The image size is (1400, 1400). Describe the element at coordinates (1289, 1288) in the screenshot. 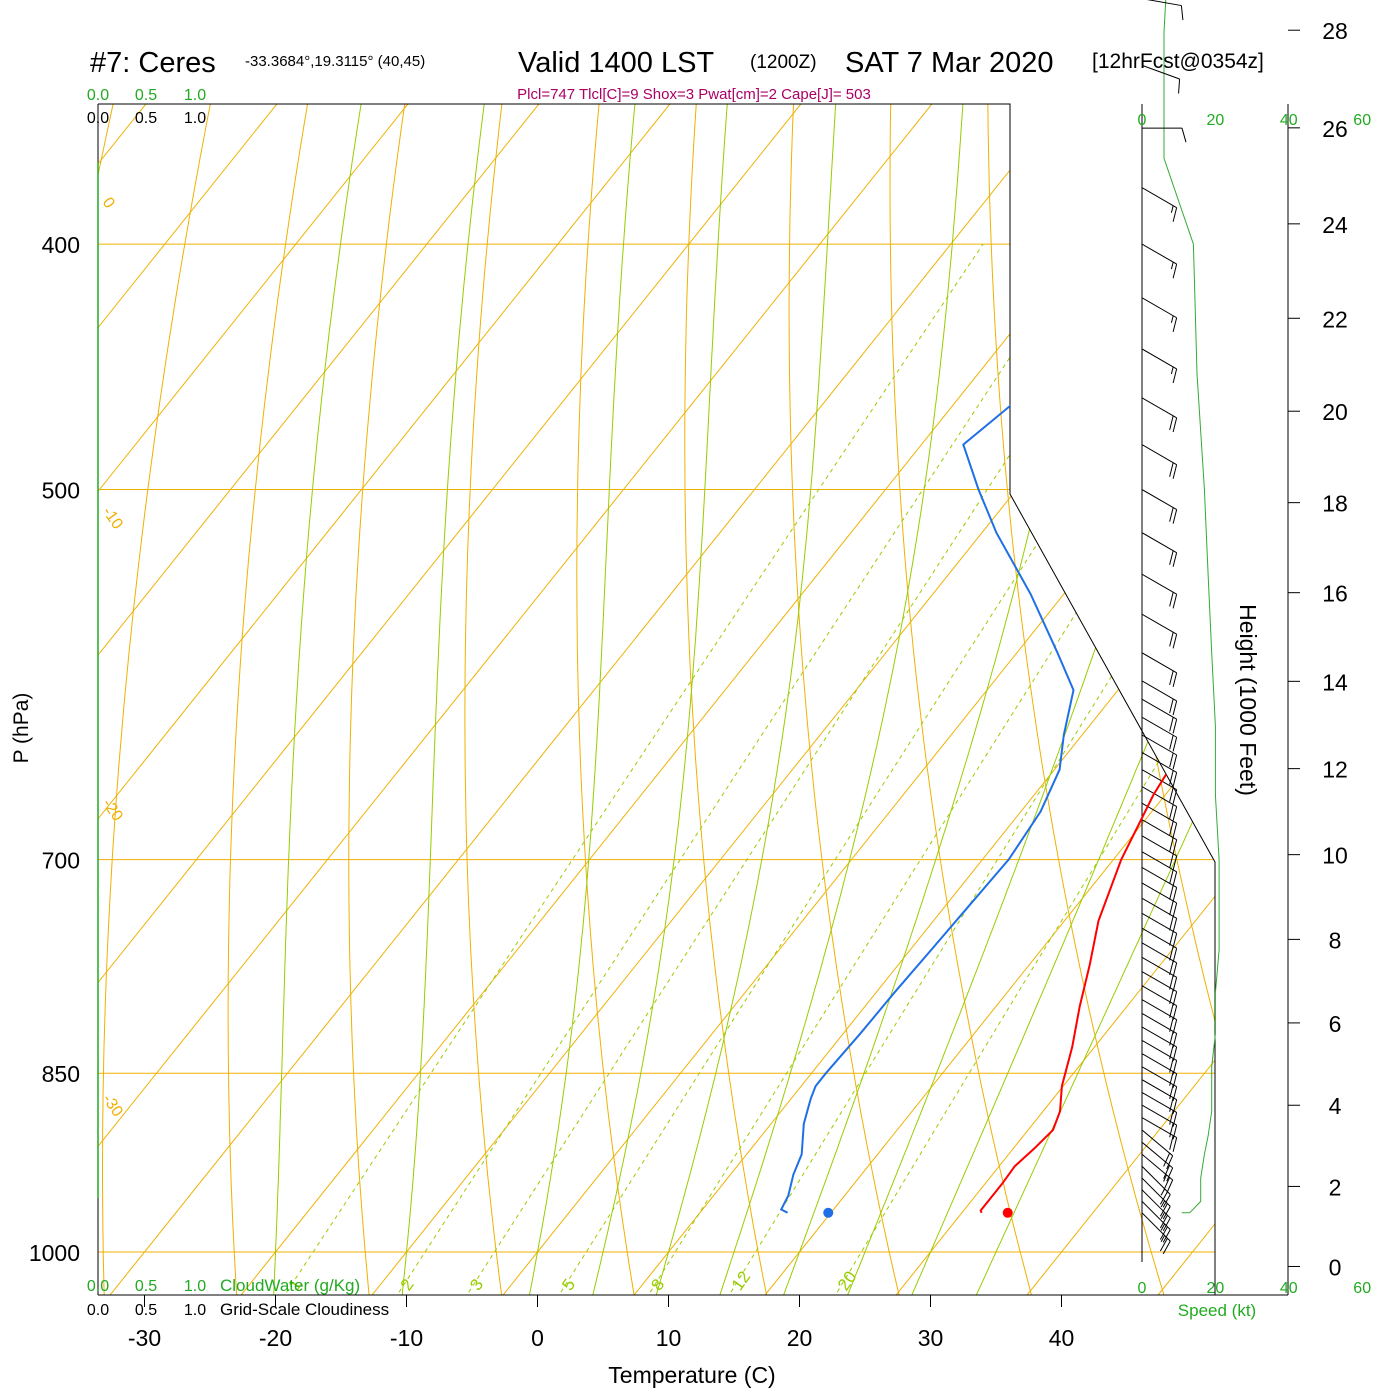

I see `speed-tick-bottom: 40` at that location.